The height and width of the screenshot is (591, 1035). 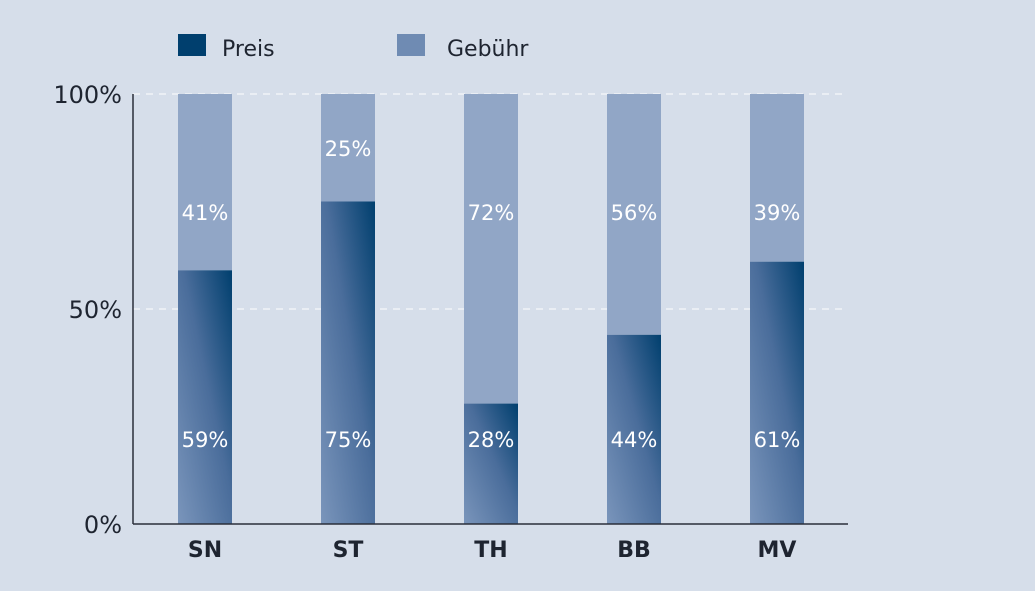 I want to click on y-tick-label: 0%, so click(x=103, y=525).